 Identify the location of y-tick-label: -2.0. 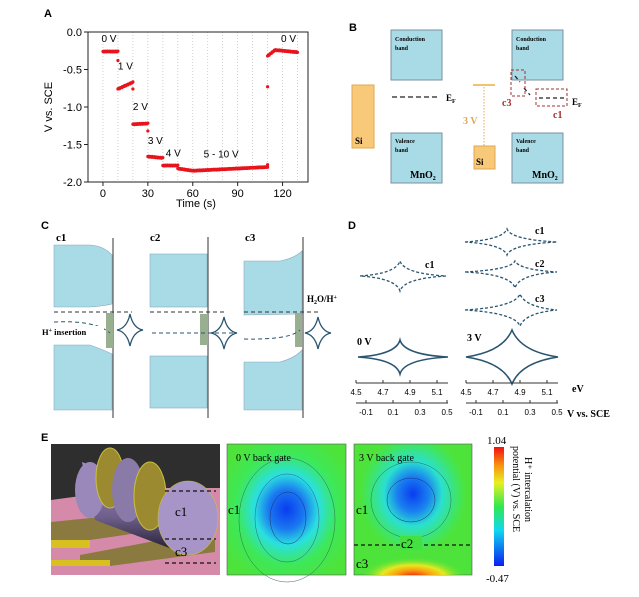
(72, 183).